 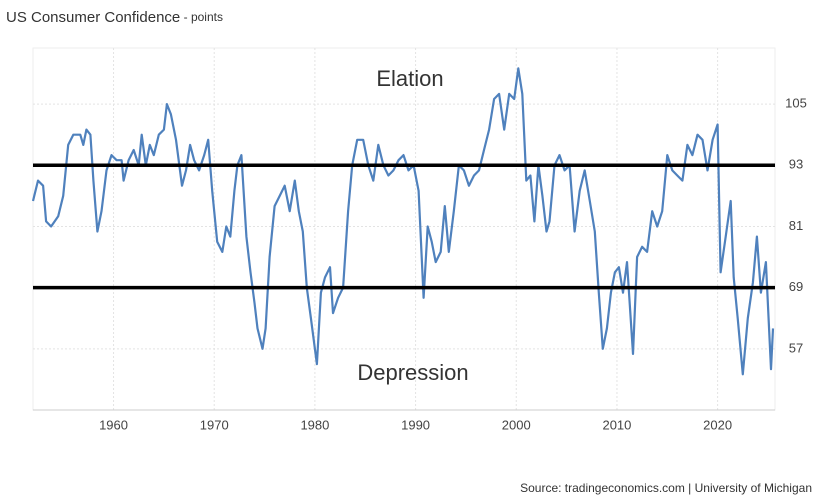 I want to click on x-tick-label: 2020, so click(x=717, y=424).